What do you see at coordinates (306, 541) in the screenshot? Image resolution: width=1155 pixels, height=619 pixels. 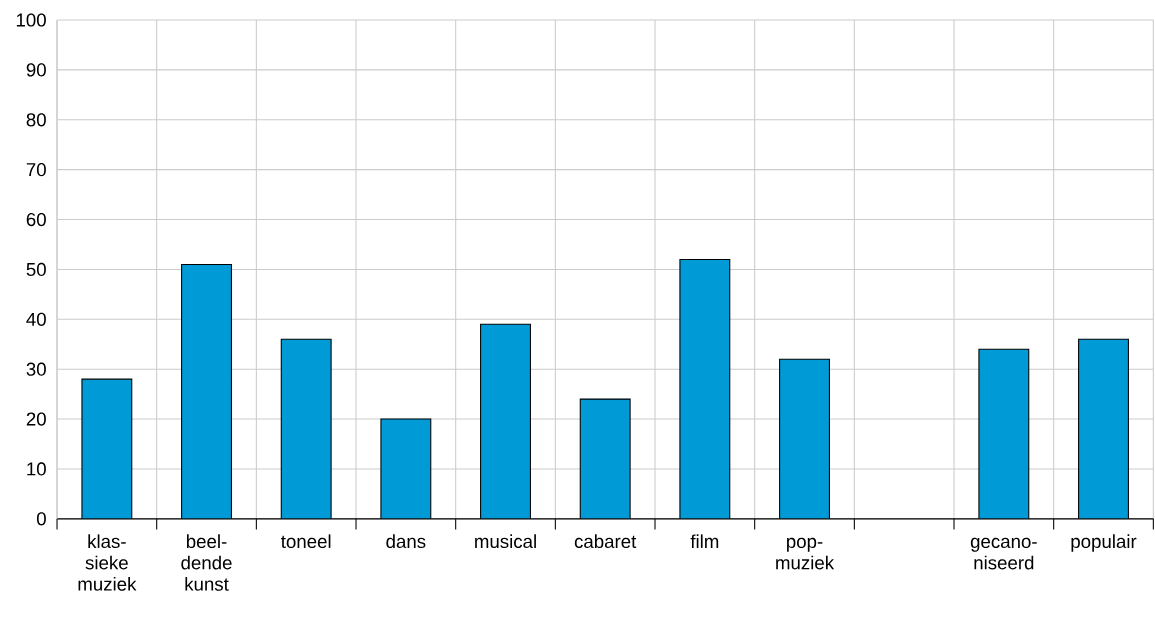 I see `x-tick-label: toneel` at bounding box center [306, 541].